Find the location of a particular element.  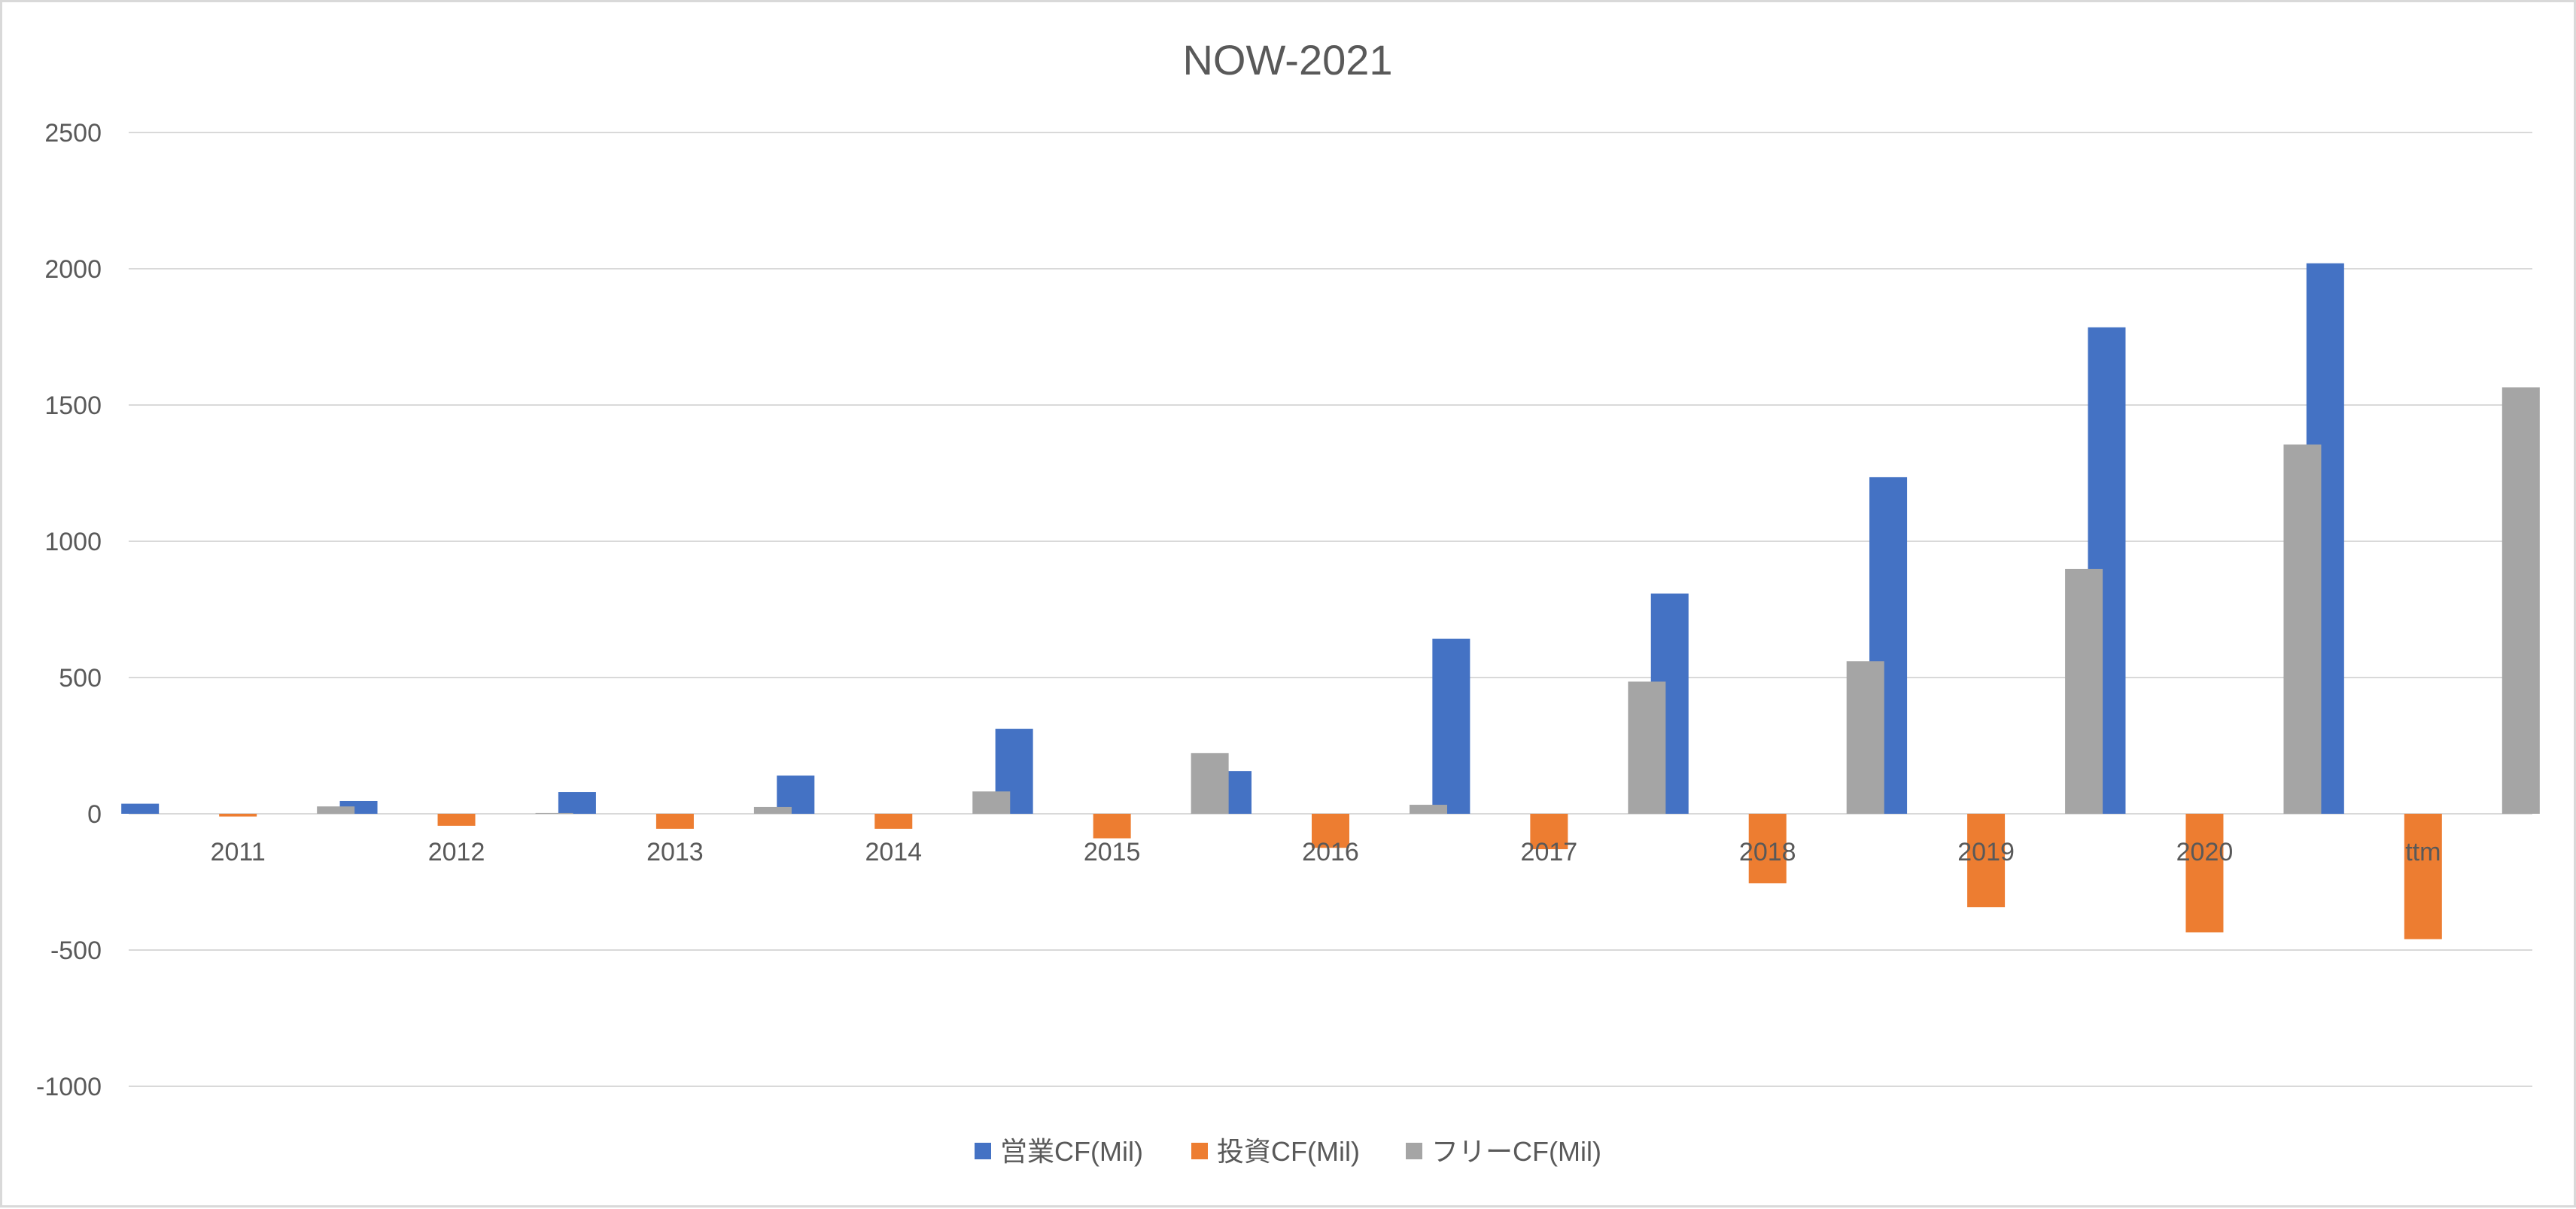

x-category-label: 2017 is located at coordinates (1549, 852).